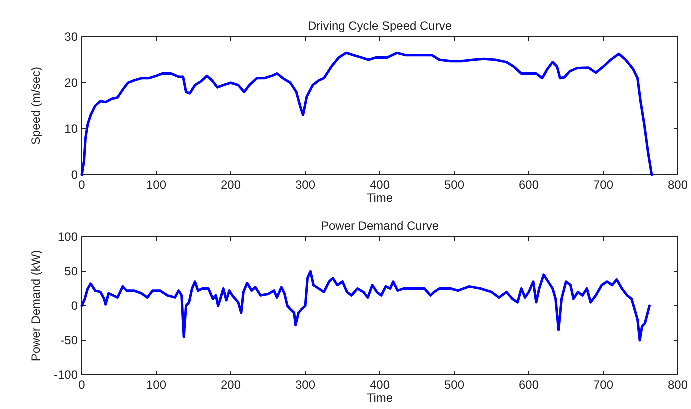 Image resolution: width=691 pixels, height=409 pixels. Describe the element at coordinates (380, 26) in the screenshot. I see `chart-title: Driving Cycle Speed Curve` at that location.